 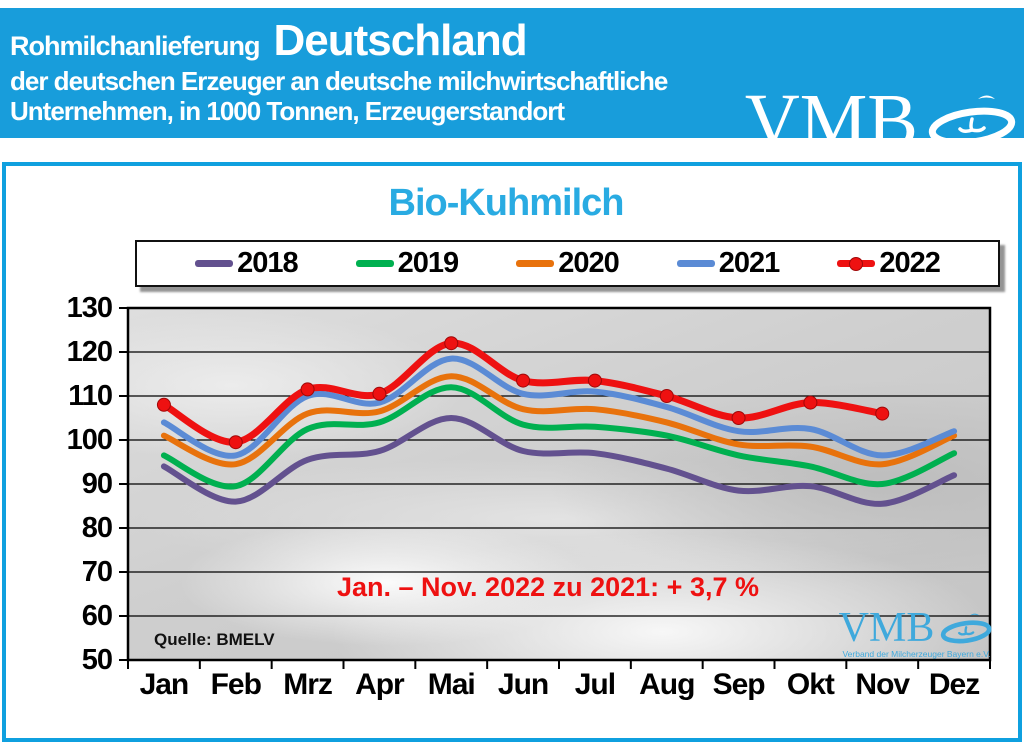 What do you see at coordinates (548, 587) in the screenshot?
I see `comparison-annotation: Jan. – Nov. 2022 zu 2021: + 3,7 %` at bounding box center [548, 587].